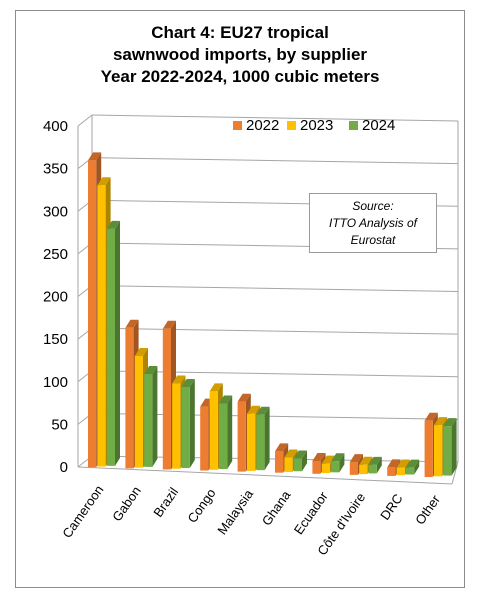  What do you see at coordinates (126, 503) in the screenshot?
I see `x-tick-label: Gabon` at bounding box center [126, 503].